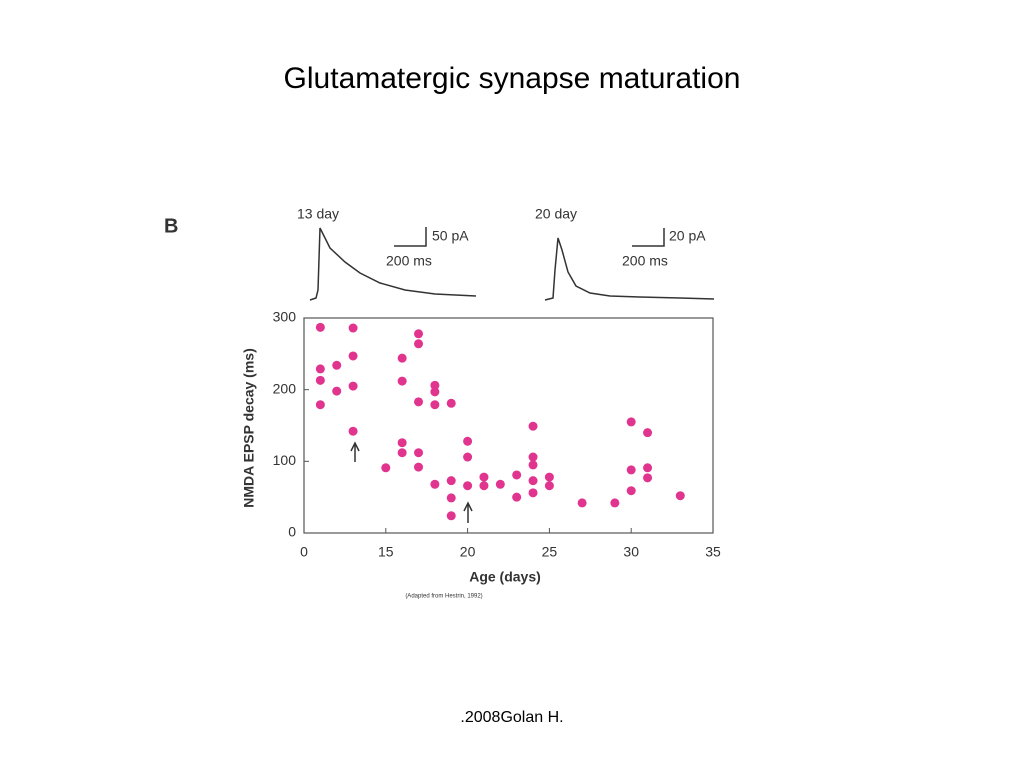 This screenshot has height=768, width=1024. Describe the element at coordinates (318, 214) in the screenshot. I see `inset-label: 13 day` at that location.